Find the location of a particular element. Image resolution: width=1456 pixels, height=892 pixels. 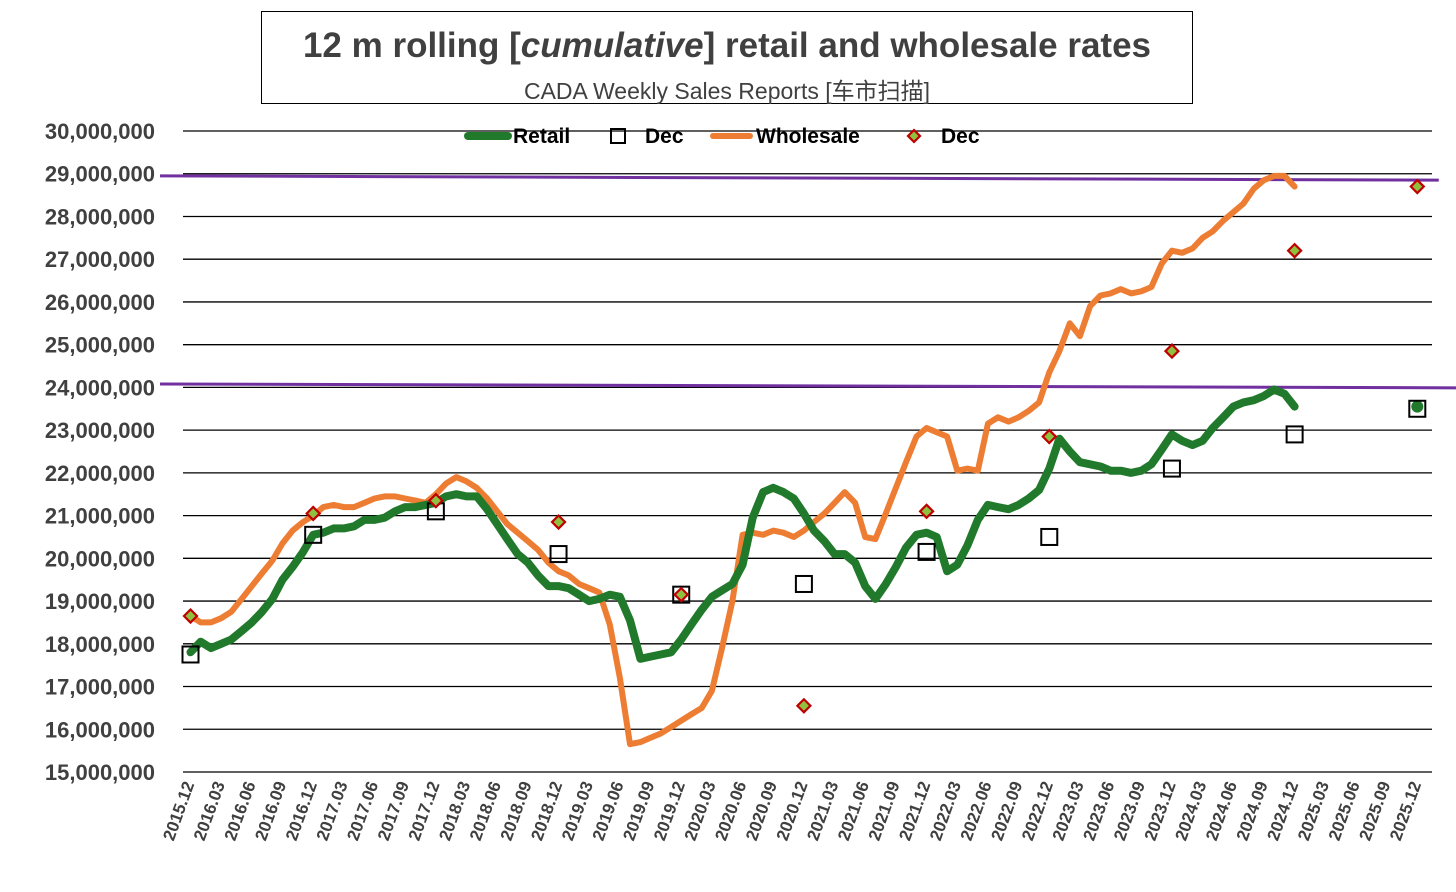

y-tick-label: 18,000,000 is located at coordinates (100, 644).